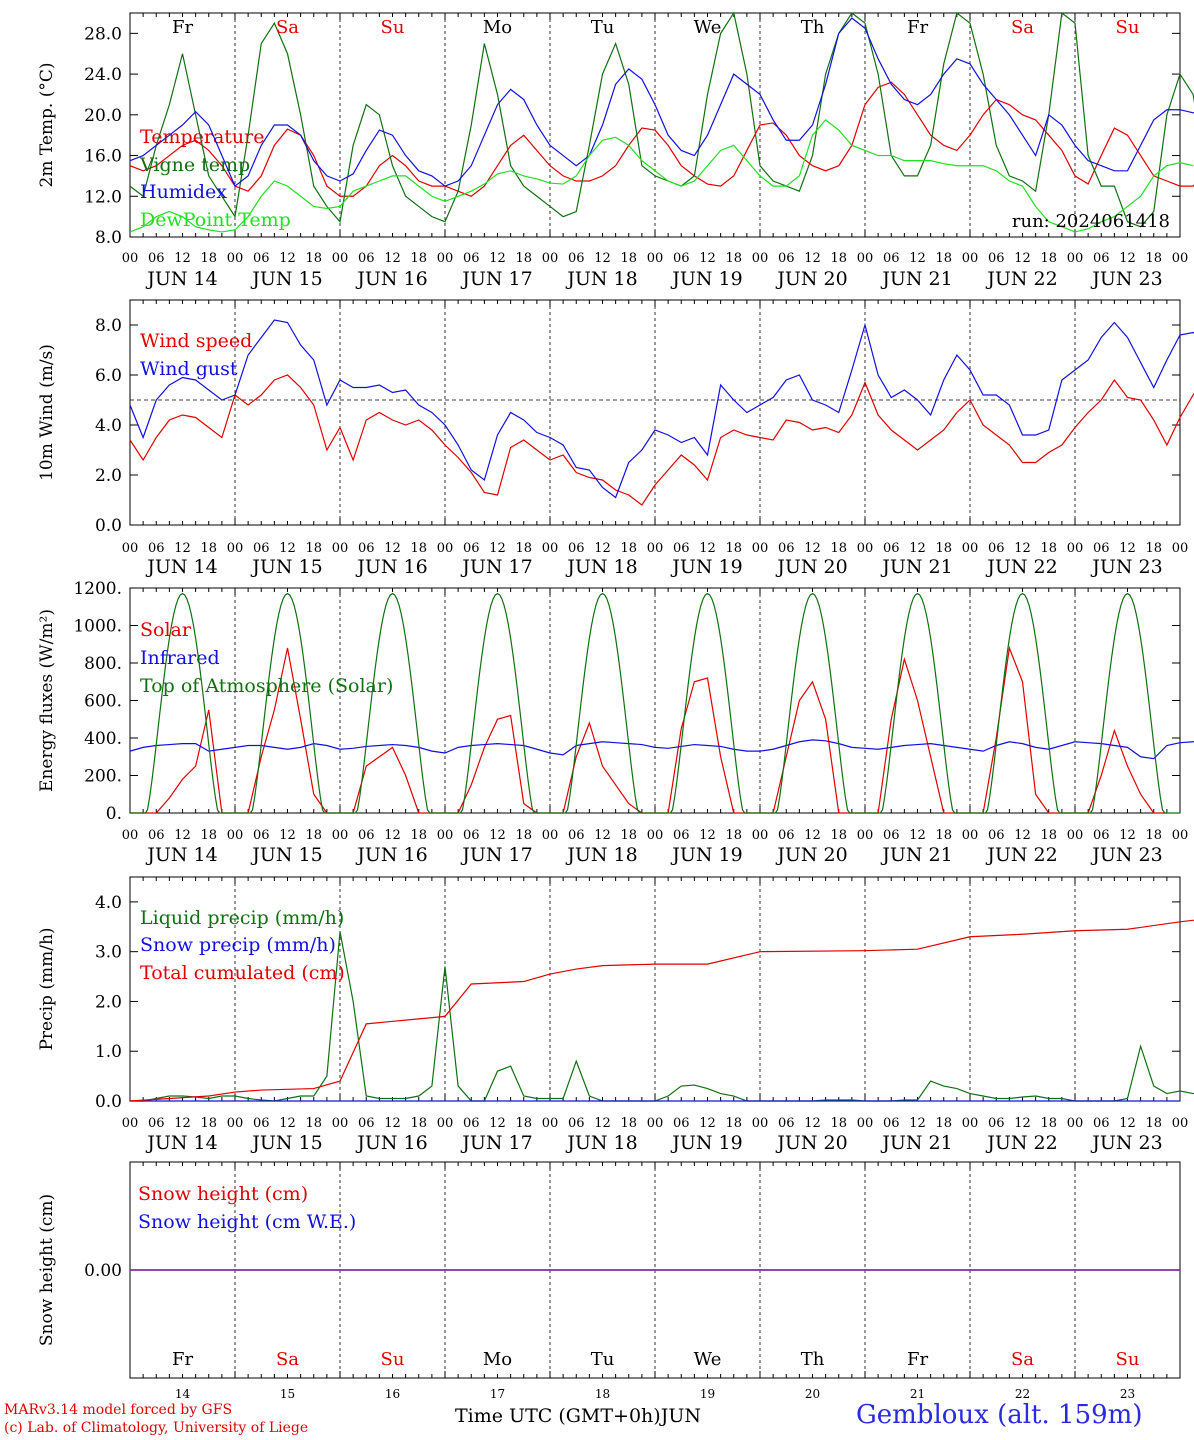 The image size is (1194, 1440). I want to click on legend-entry: Snow height (cm W.E.), so click(247, 1222).